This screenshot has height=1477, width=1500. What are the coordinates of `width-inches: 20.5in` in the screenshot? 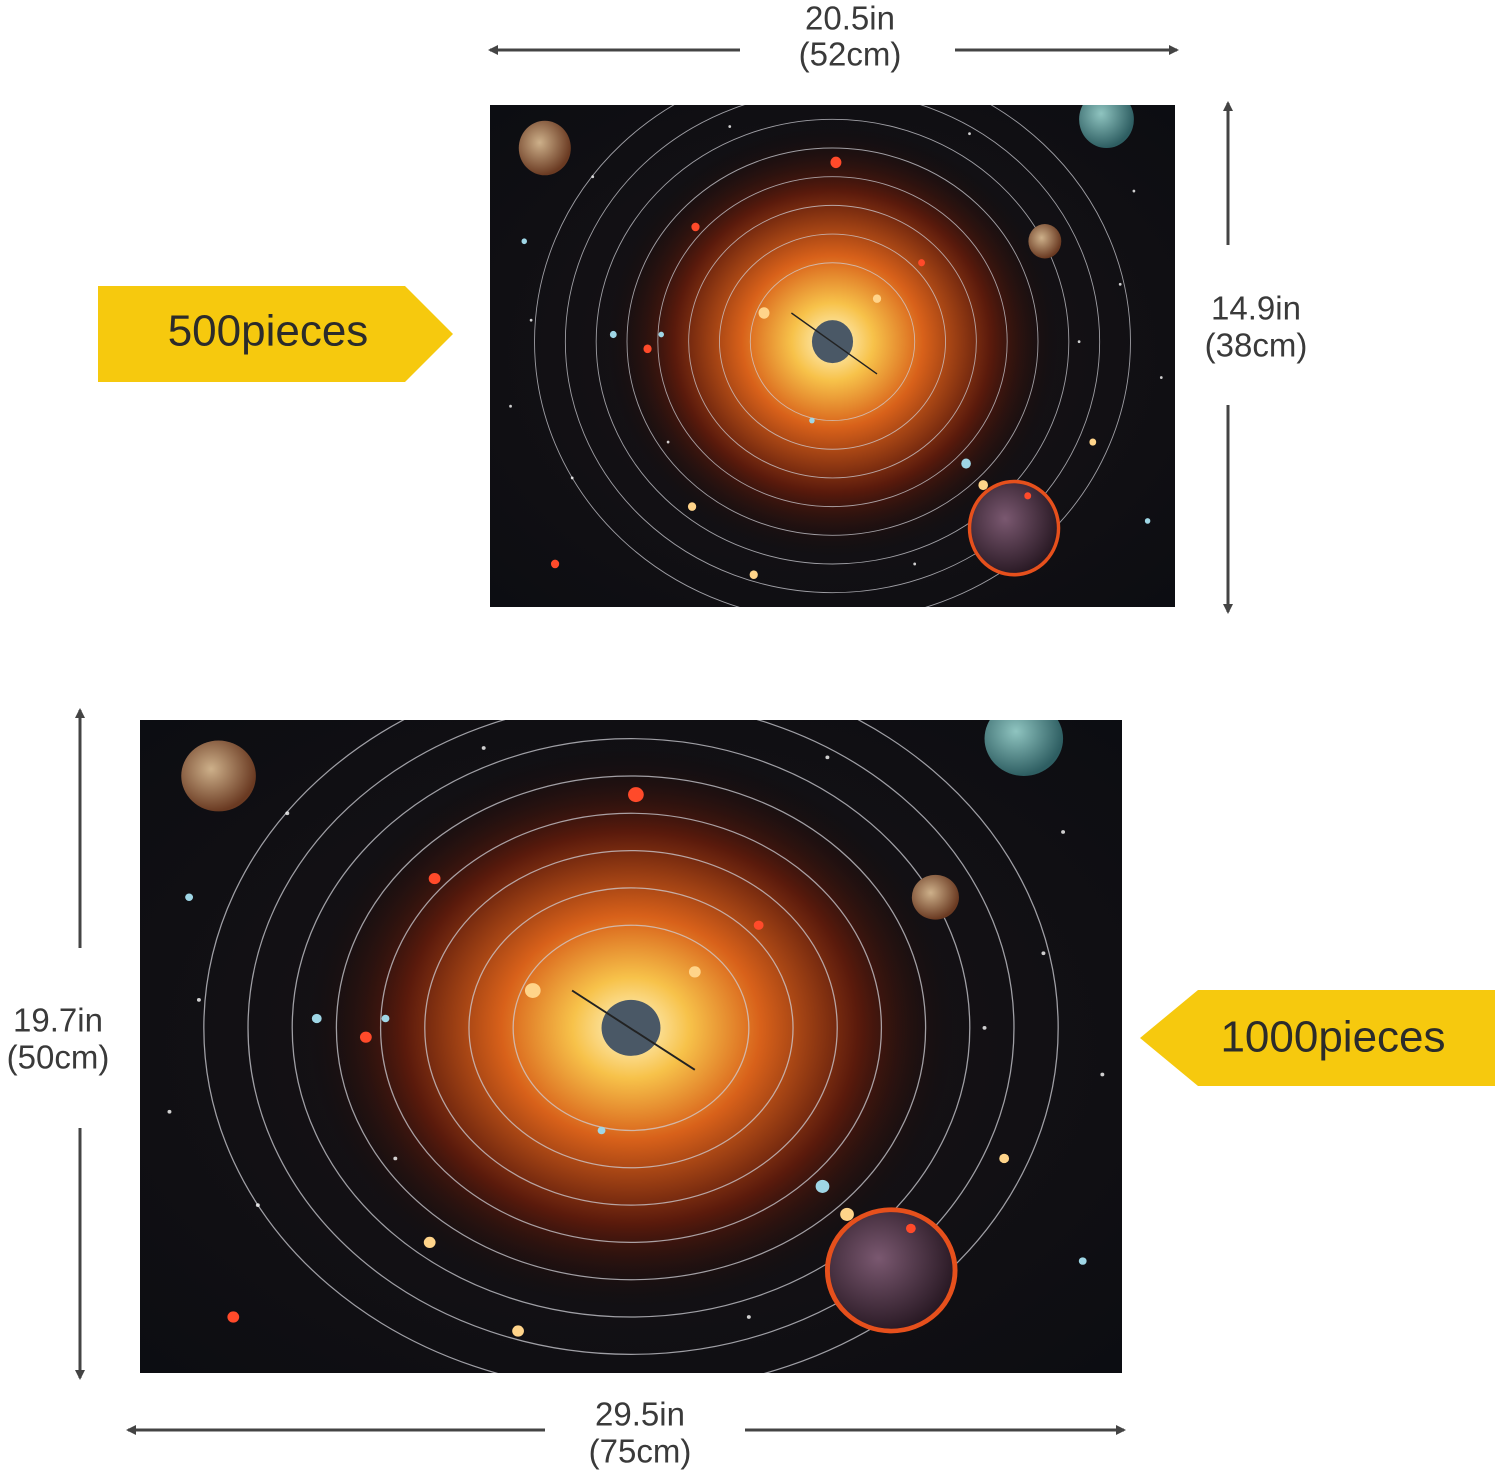 It's located at (850, 18).